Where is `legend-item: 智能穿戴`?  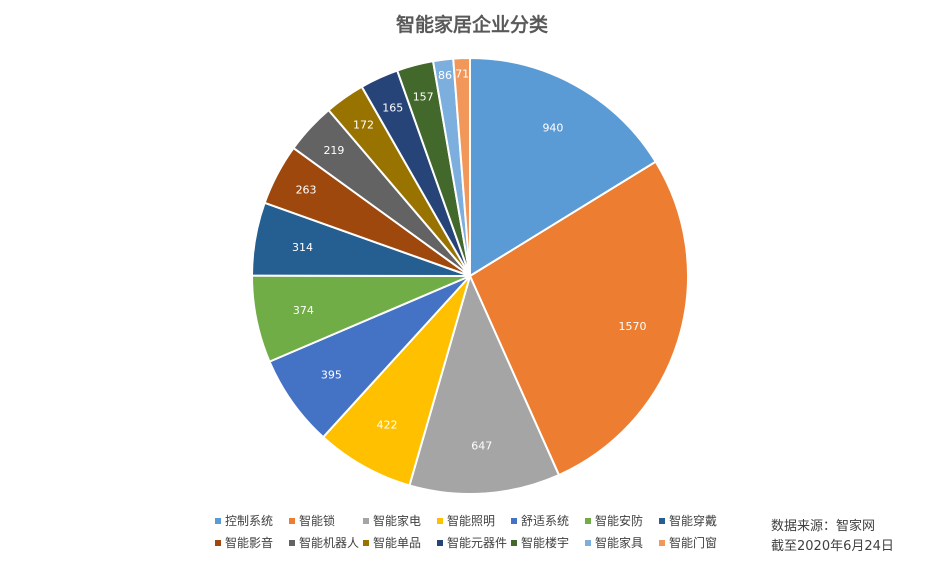 legend-item: 智能穿戴 is located at coordinates (696, 520).